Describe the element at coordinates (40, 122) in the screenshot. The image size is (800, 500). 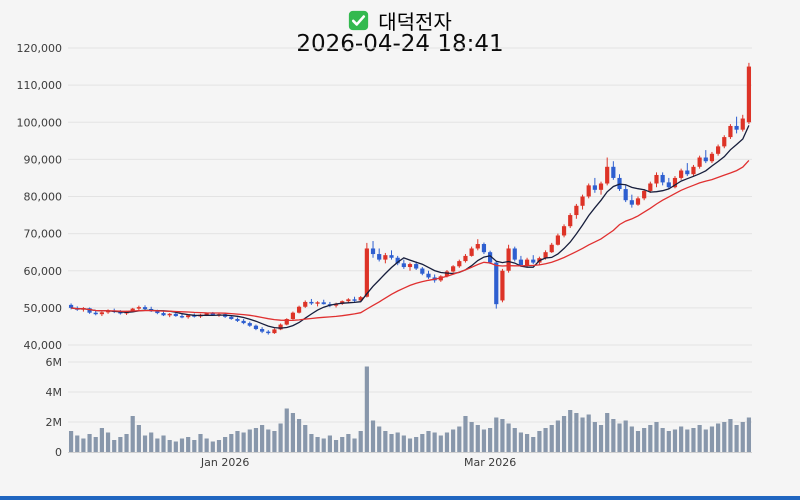
I see `price-axis-label: 100,000` at that location.